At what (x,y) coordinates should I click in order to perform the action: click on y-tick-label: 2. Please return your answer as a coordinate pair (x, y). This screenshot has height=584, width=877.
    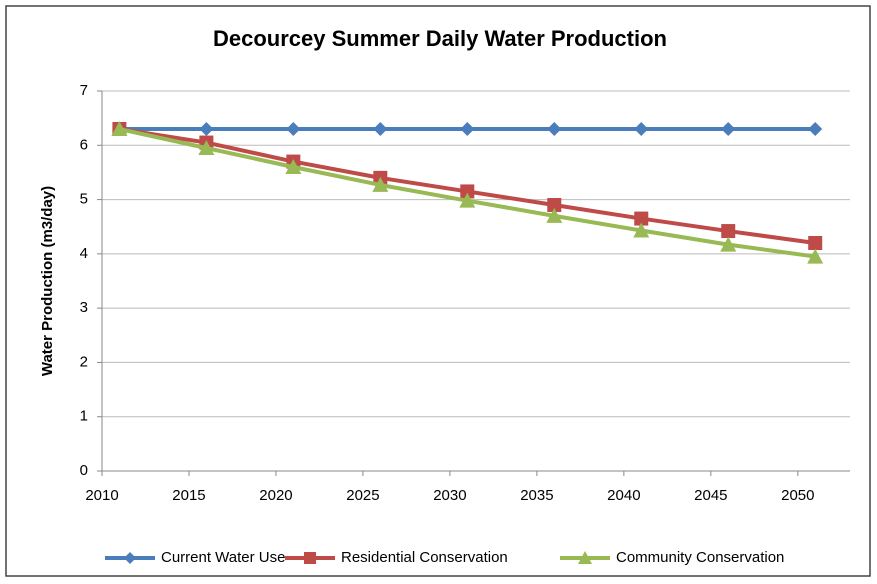
    Looking at the image, I should click on (84, 361).